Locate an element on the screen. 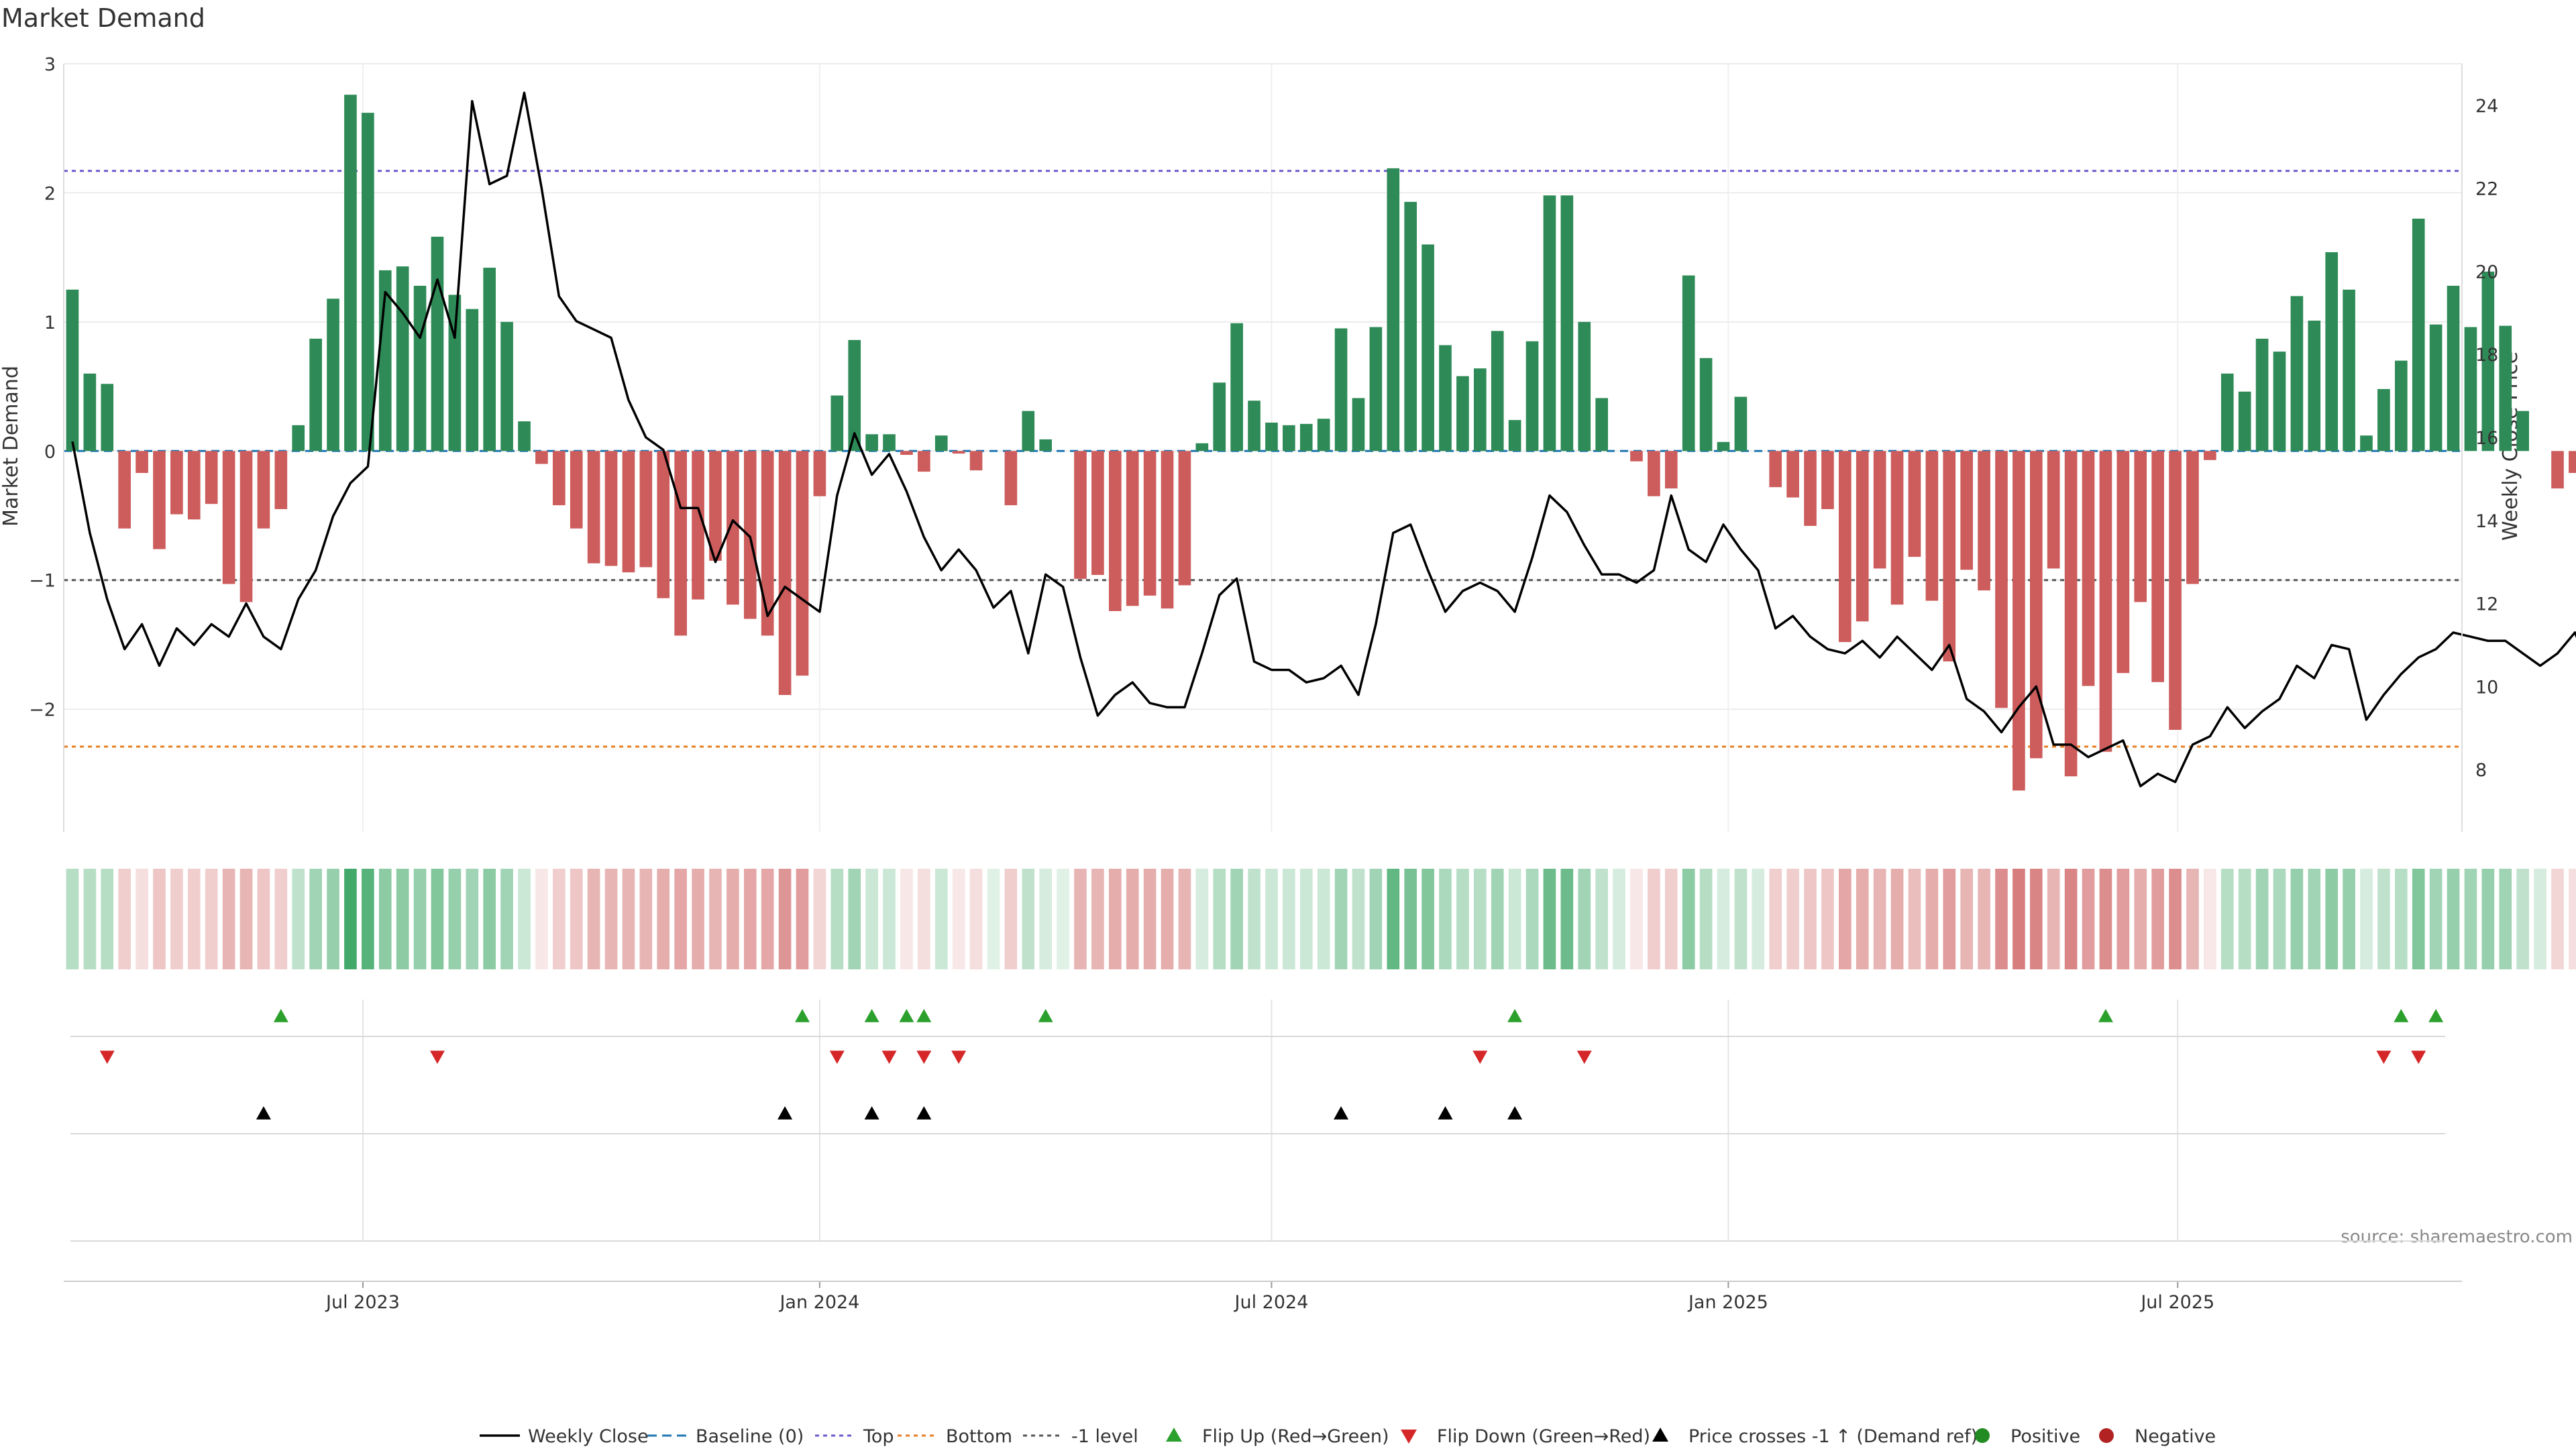 The height and width of the screenshot is (1449, 2576). x-tick-label: Jan 2025 is located at coordinates (1727, 1302).